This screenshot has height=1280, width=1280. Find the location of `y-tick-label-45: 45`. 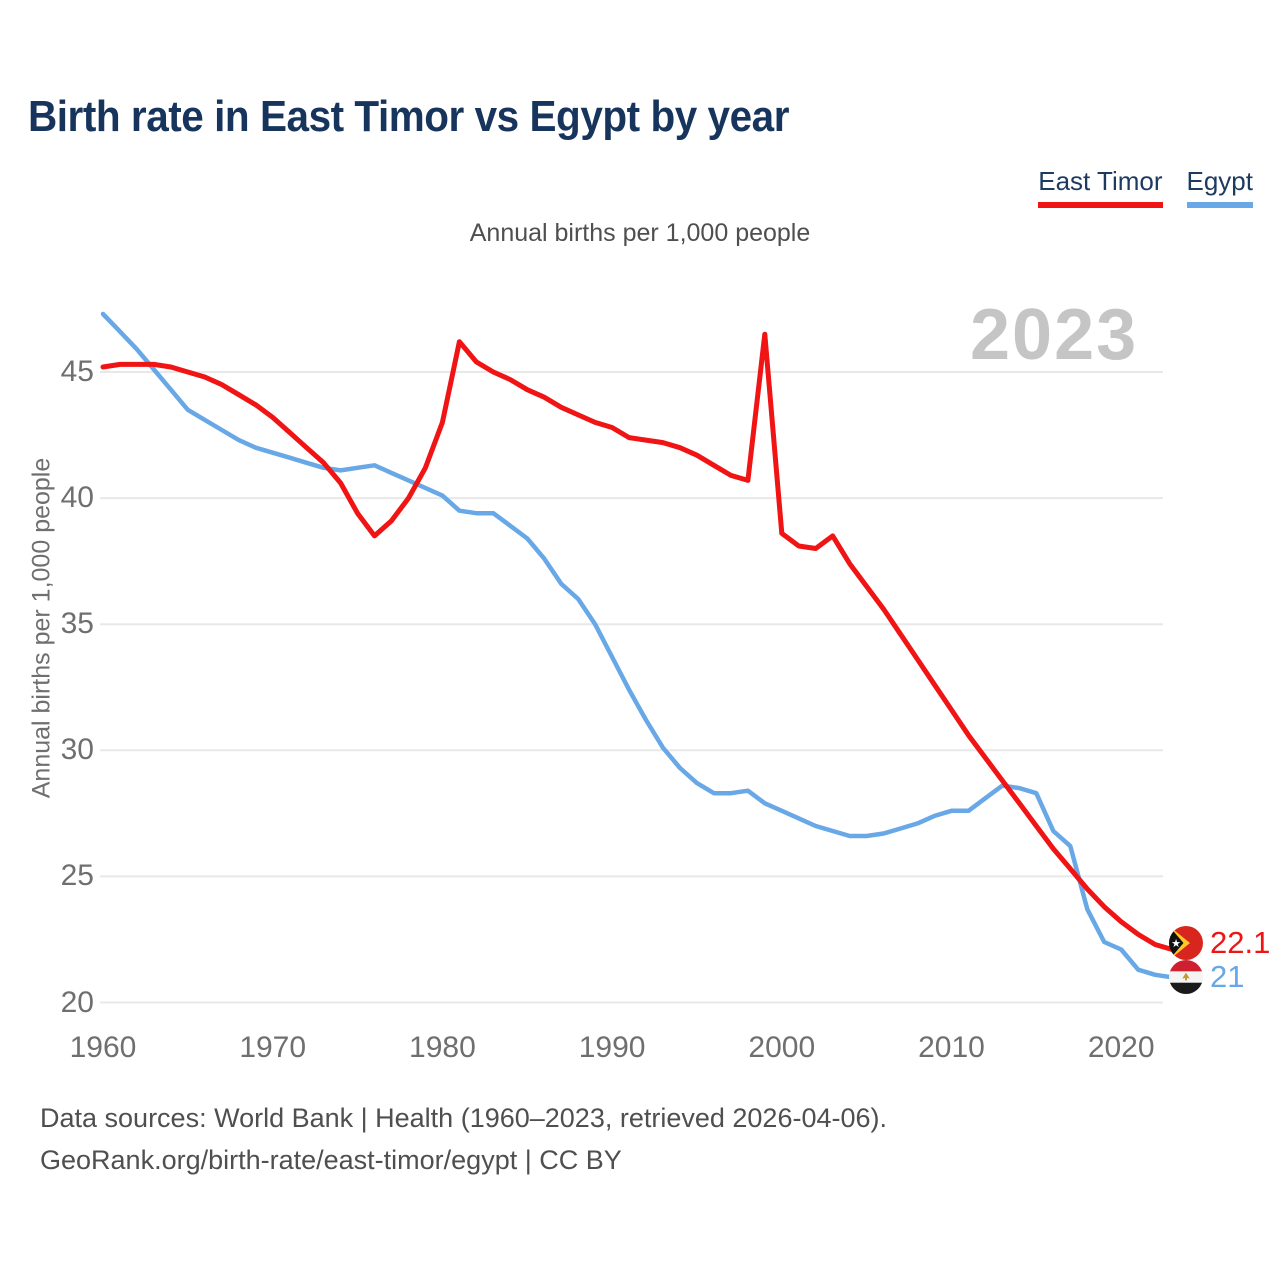

y-tick-label-45: 45 is located at coordinates (77, 371).